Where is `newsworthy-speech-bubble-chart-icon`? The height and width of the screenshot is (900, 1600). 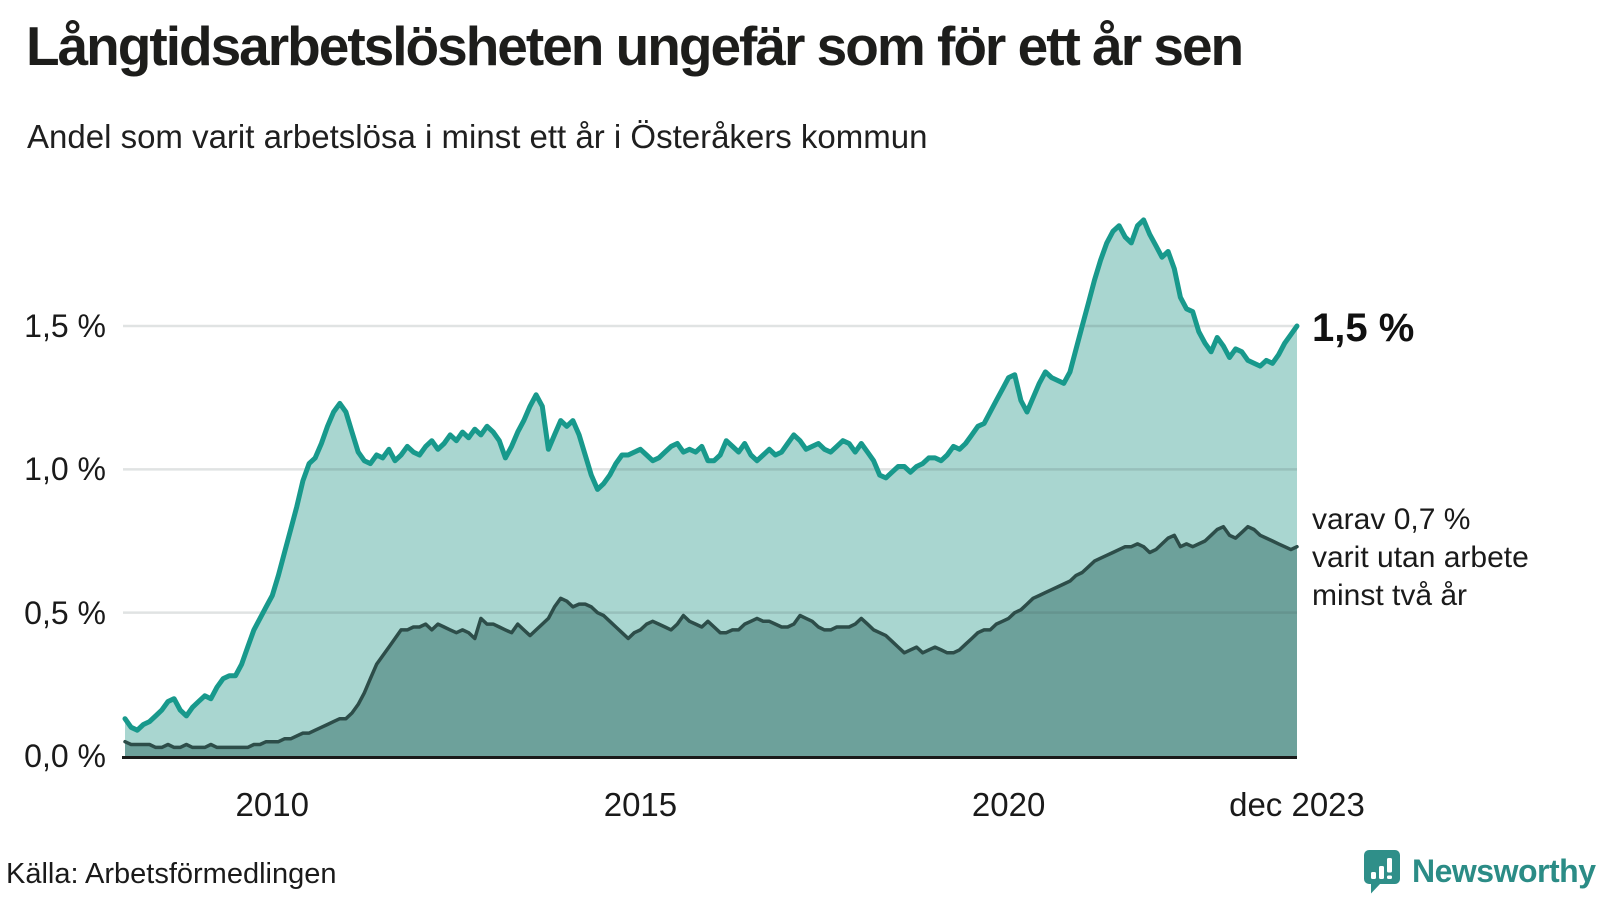 newsworthy-speech-bubble-chart-icon is located at coordinates (1382, 872).